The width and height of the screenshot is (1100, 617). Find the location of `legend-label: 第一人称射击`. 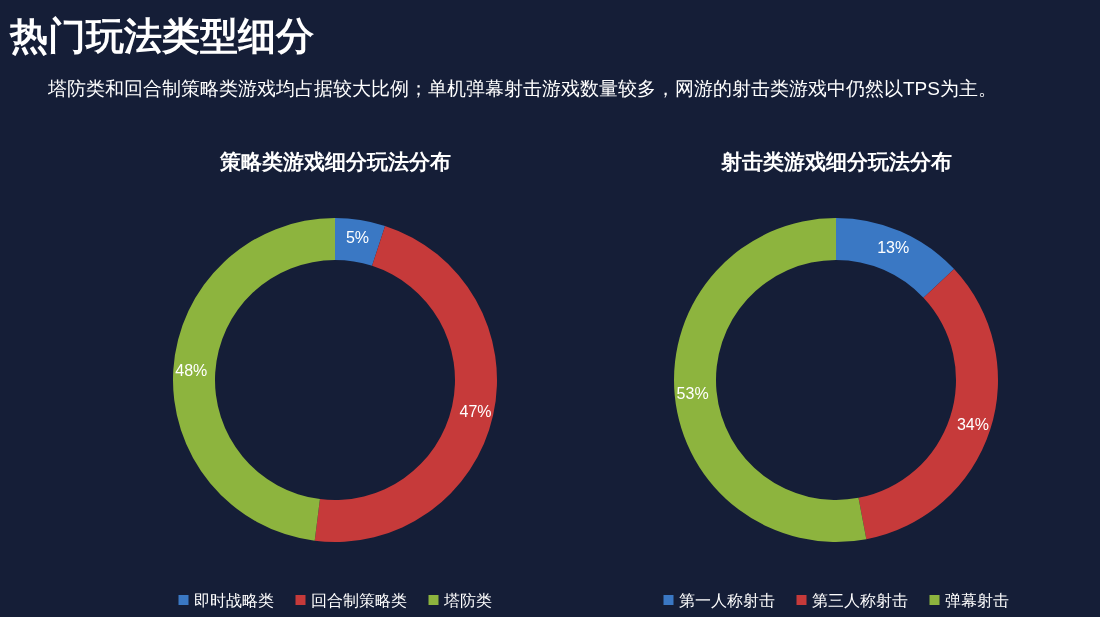

legend-label: 第一人称射击 is located at coordinates (726, 600).